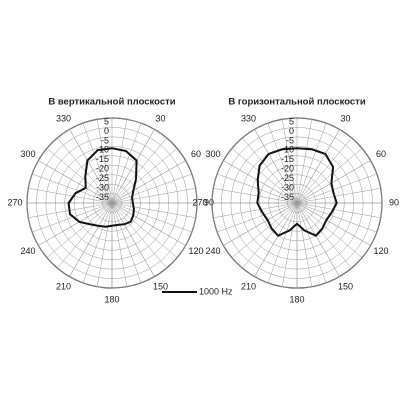  What do you see at coordinates (345, 118) in the screenshot?
I see `theta-tick-label: 30` at bounding box center [345, 118].